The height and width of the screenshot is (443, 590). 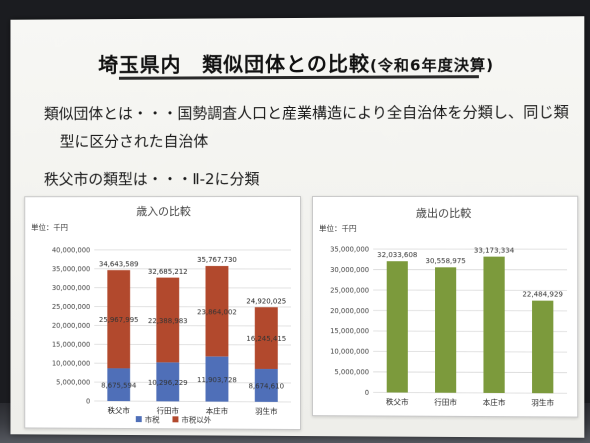 I want to click on data-label: 10,296,229, so click(x=168, y=383).